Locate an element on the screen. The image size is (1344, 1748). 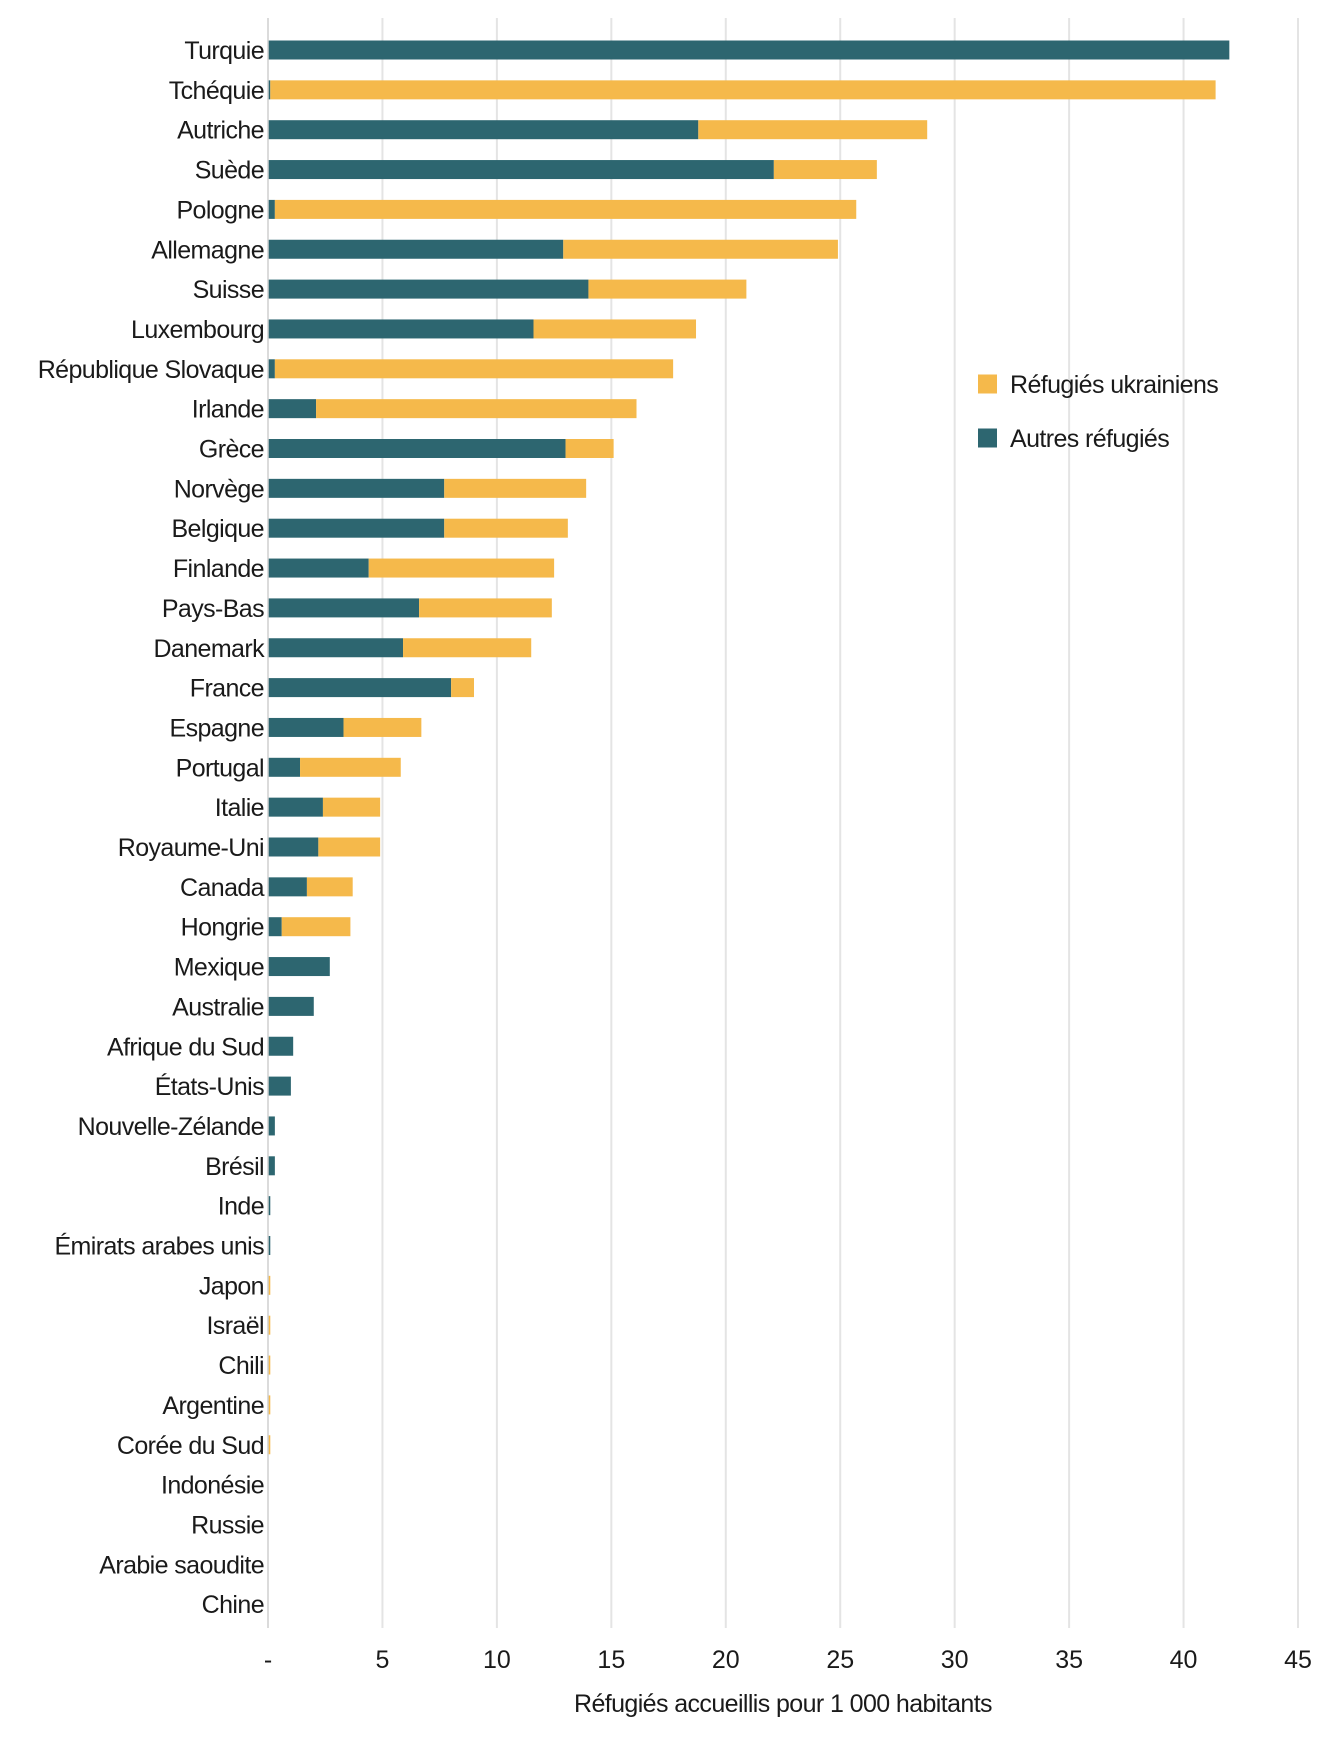
category-label: Corée du Sud is located at coordinates (190, 1446).